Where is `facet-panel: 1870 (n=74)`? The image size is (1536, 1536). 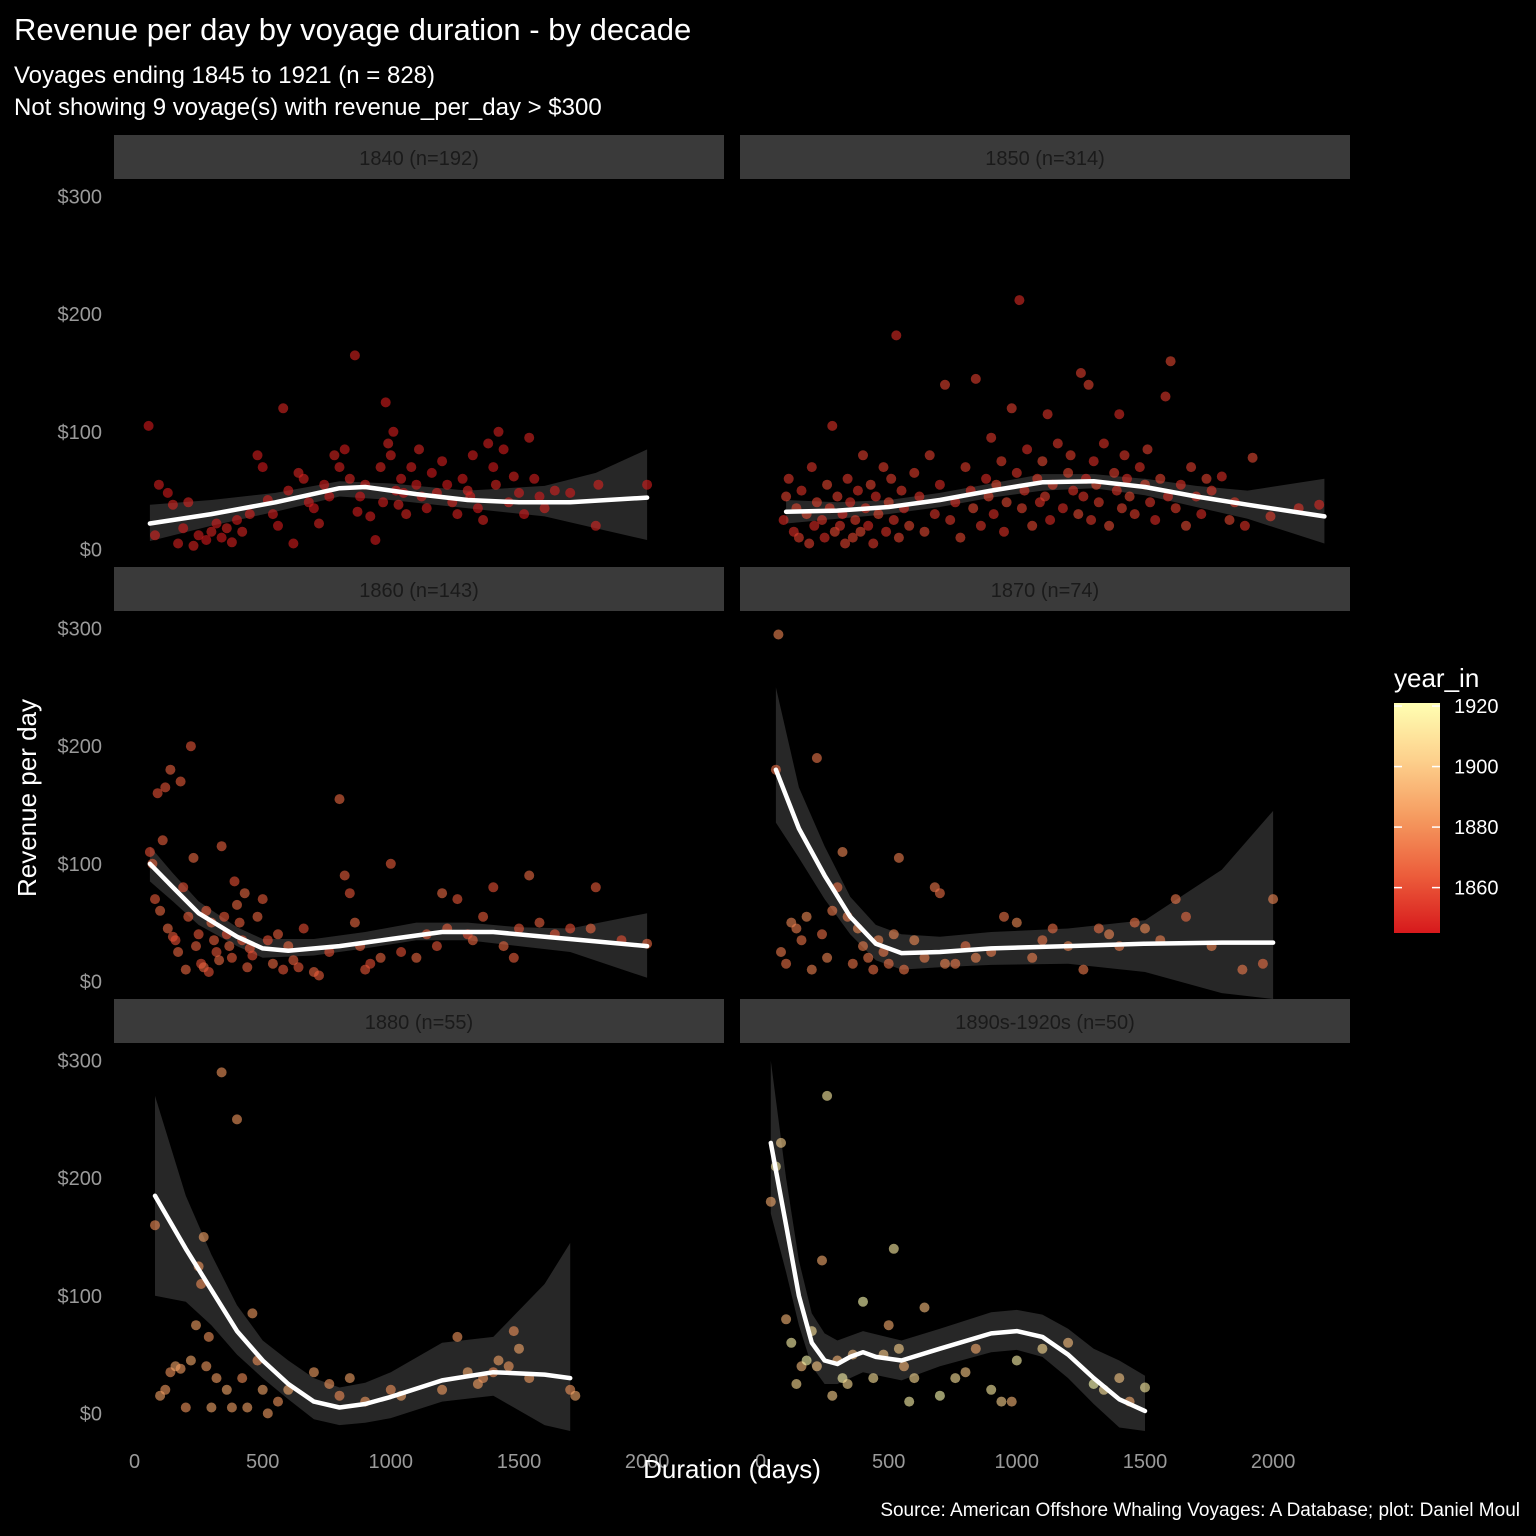 facet-panel: 1870 (n=74) is located at coordinates (1045, 783).